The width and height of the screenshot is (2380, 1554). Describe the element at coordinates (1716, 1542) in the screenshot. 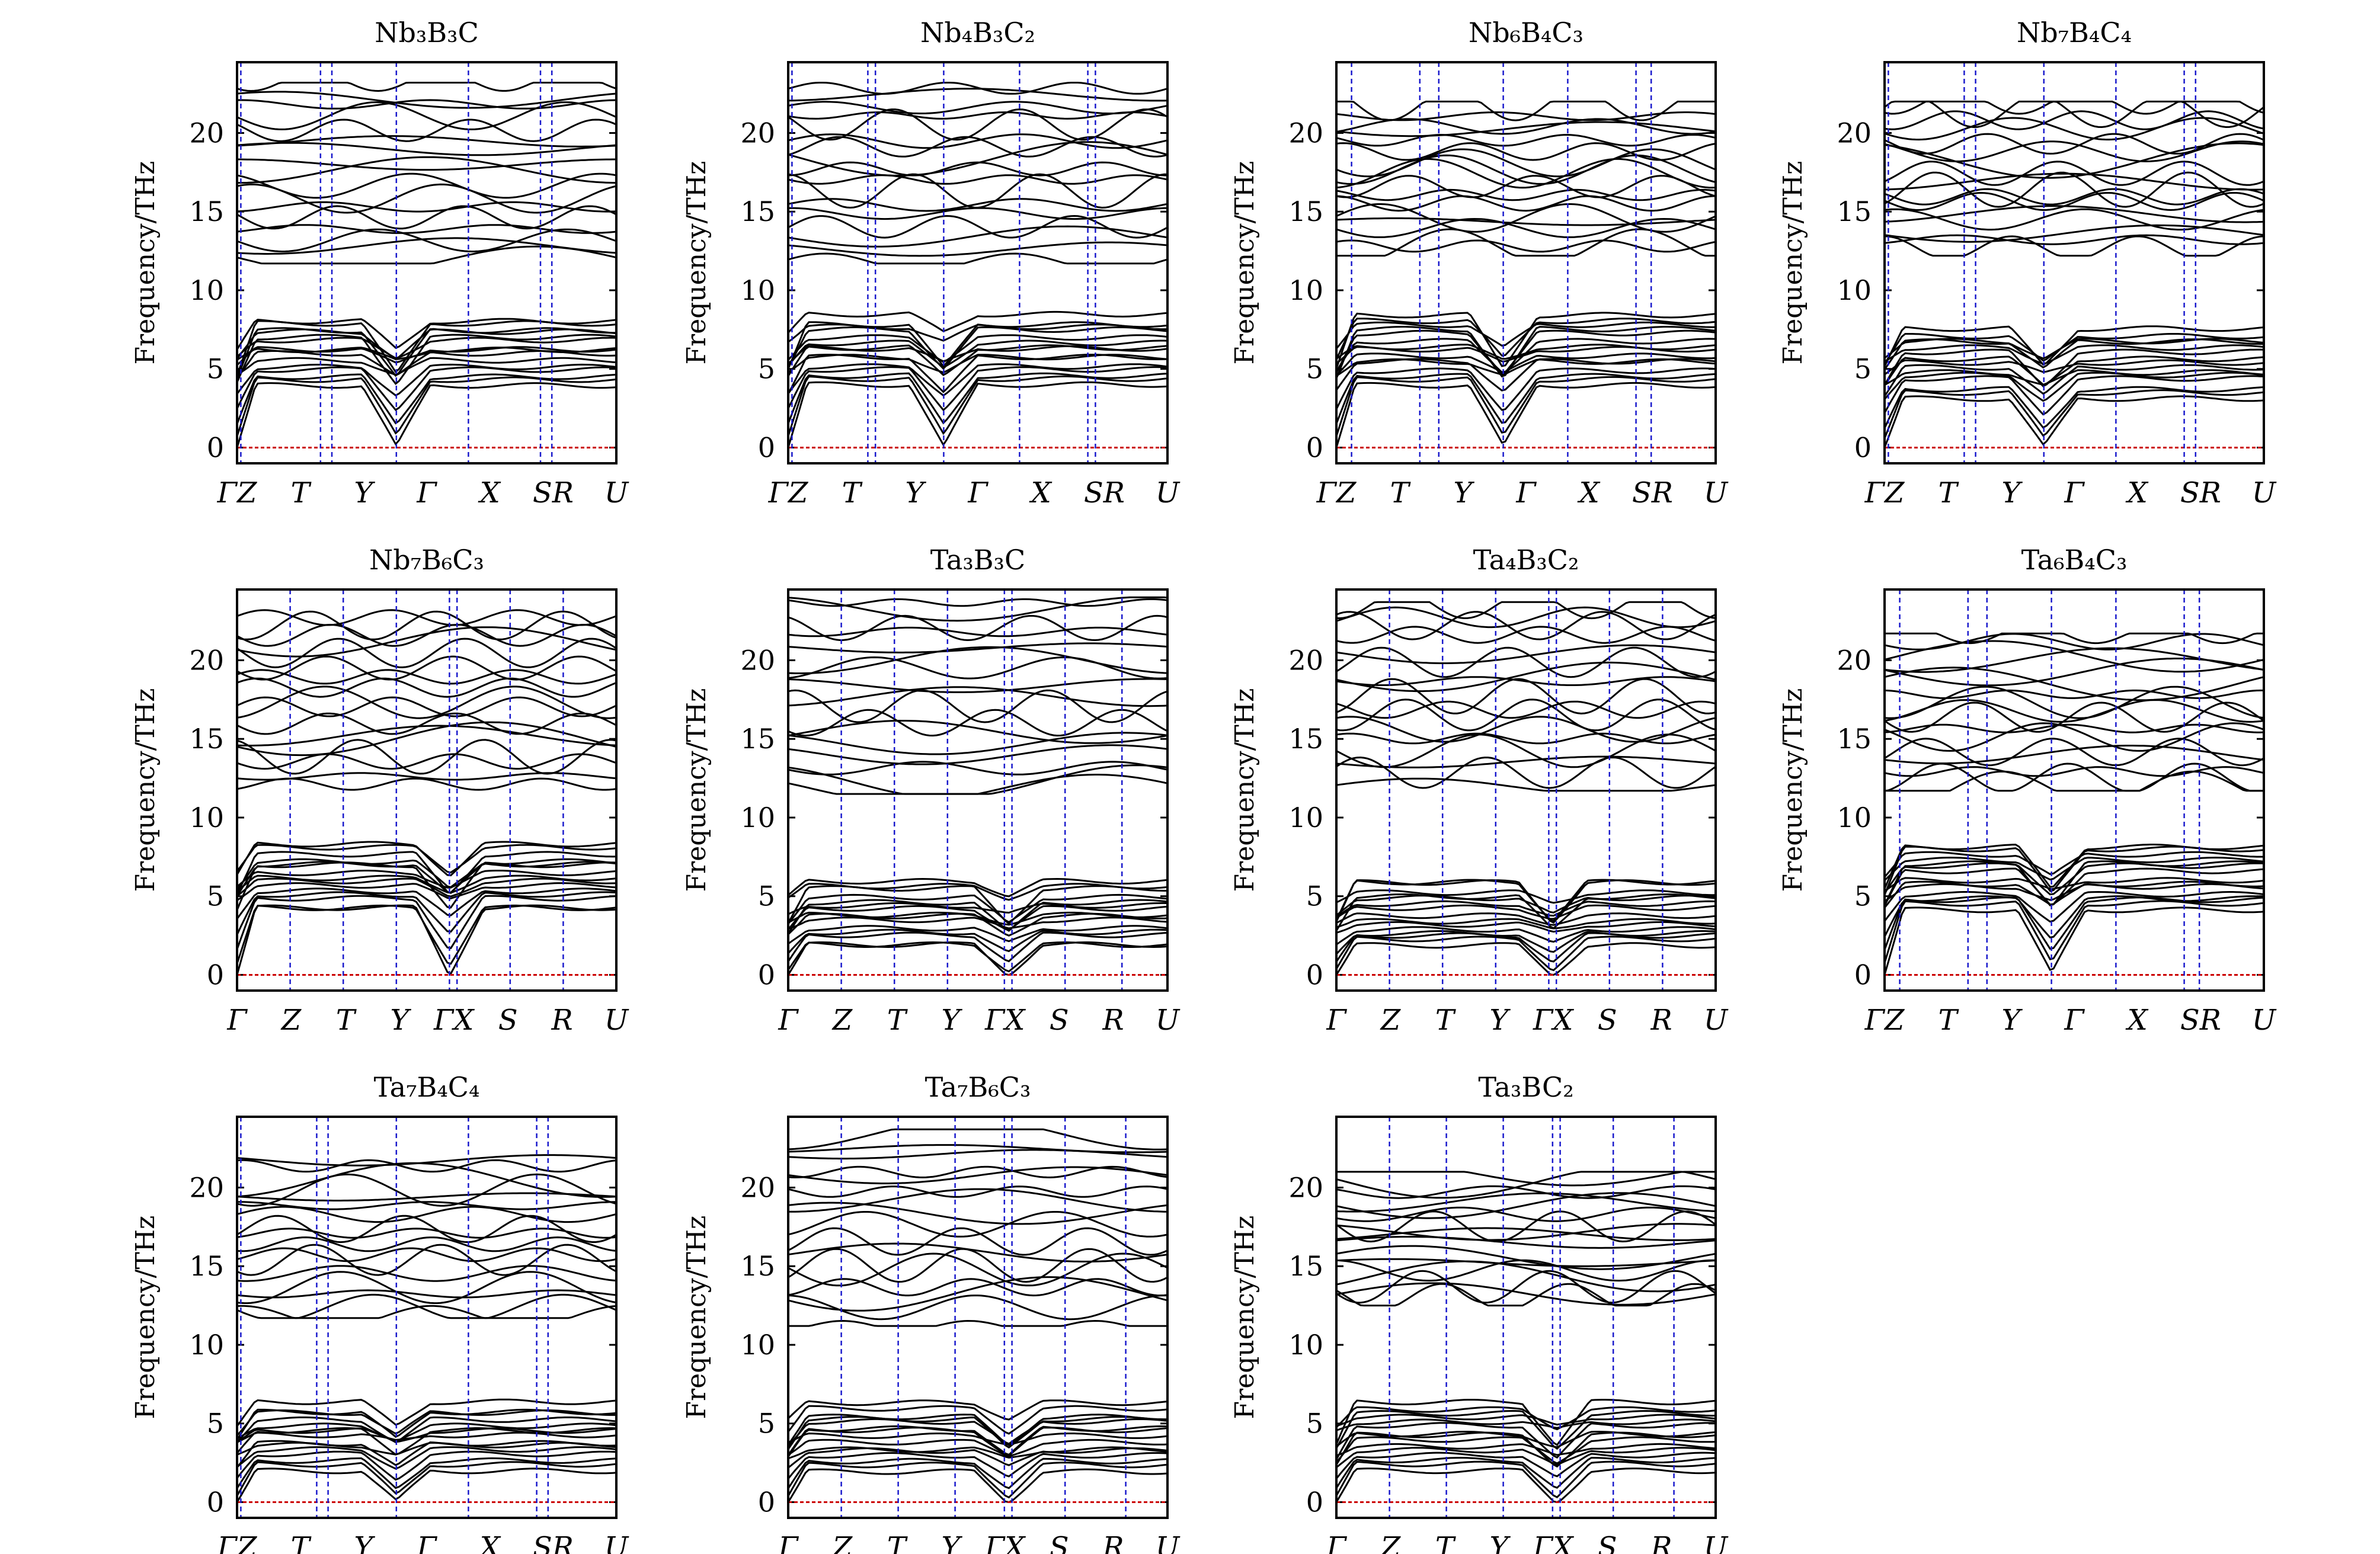

I see `x-tick-label: U` at that location.